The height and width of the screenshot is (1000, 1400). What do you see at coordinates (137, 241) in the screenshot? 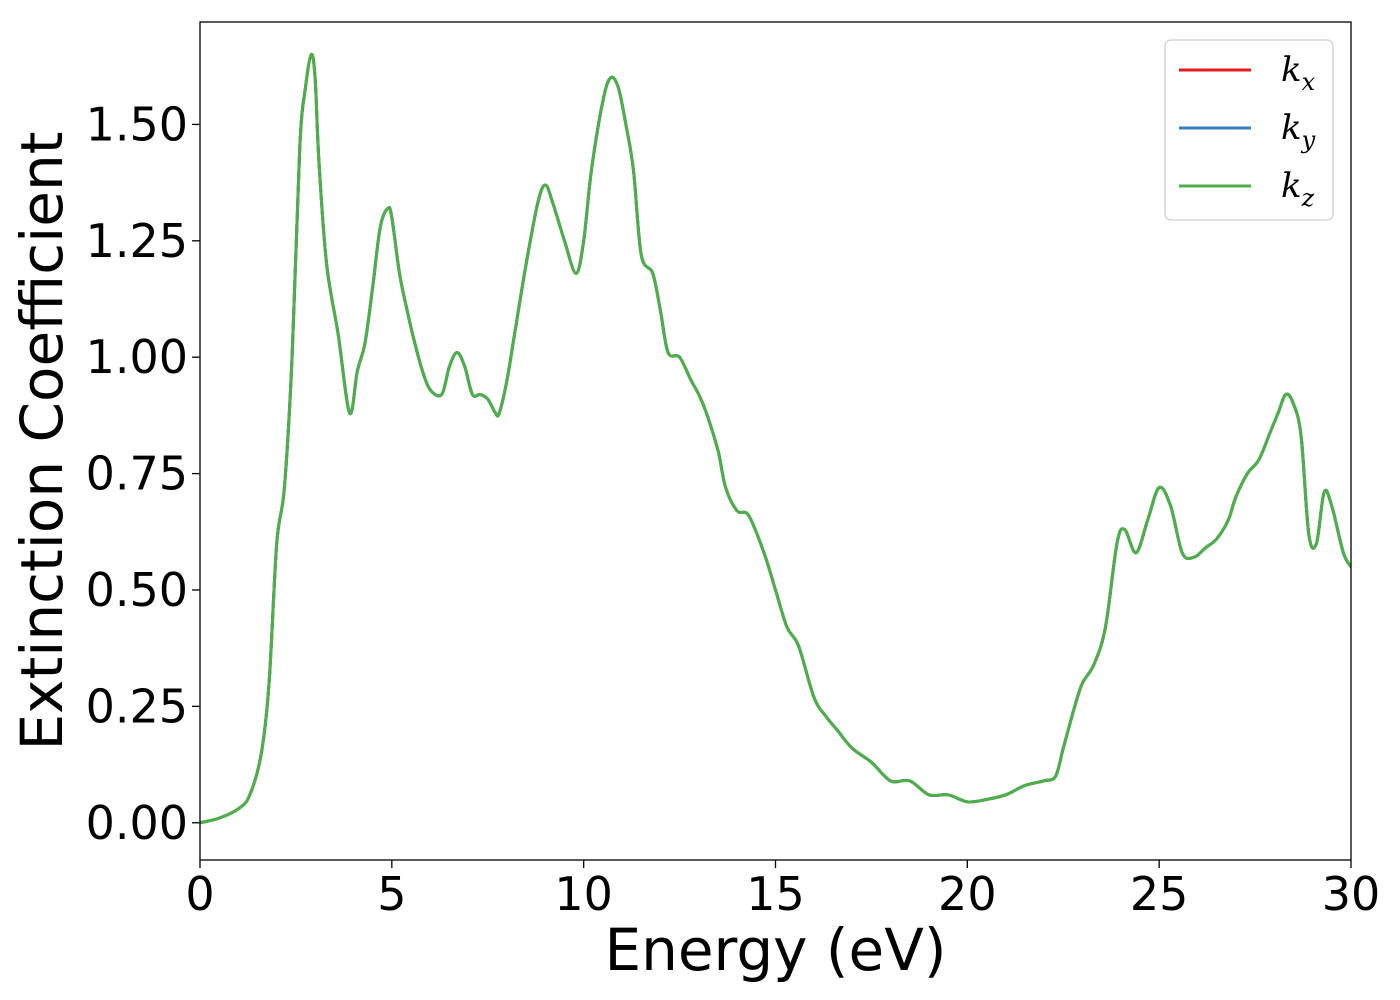
I see `y-tick-label: 1.25` at bounding box center [137, 241].